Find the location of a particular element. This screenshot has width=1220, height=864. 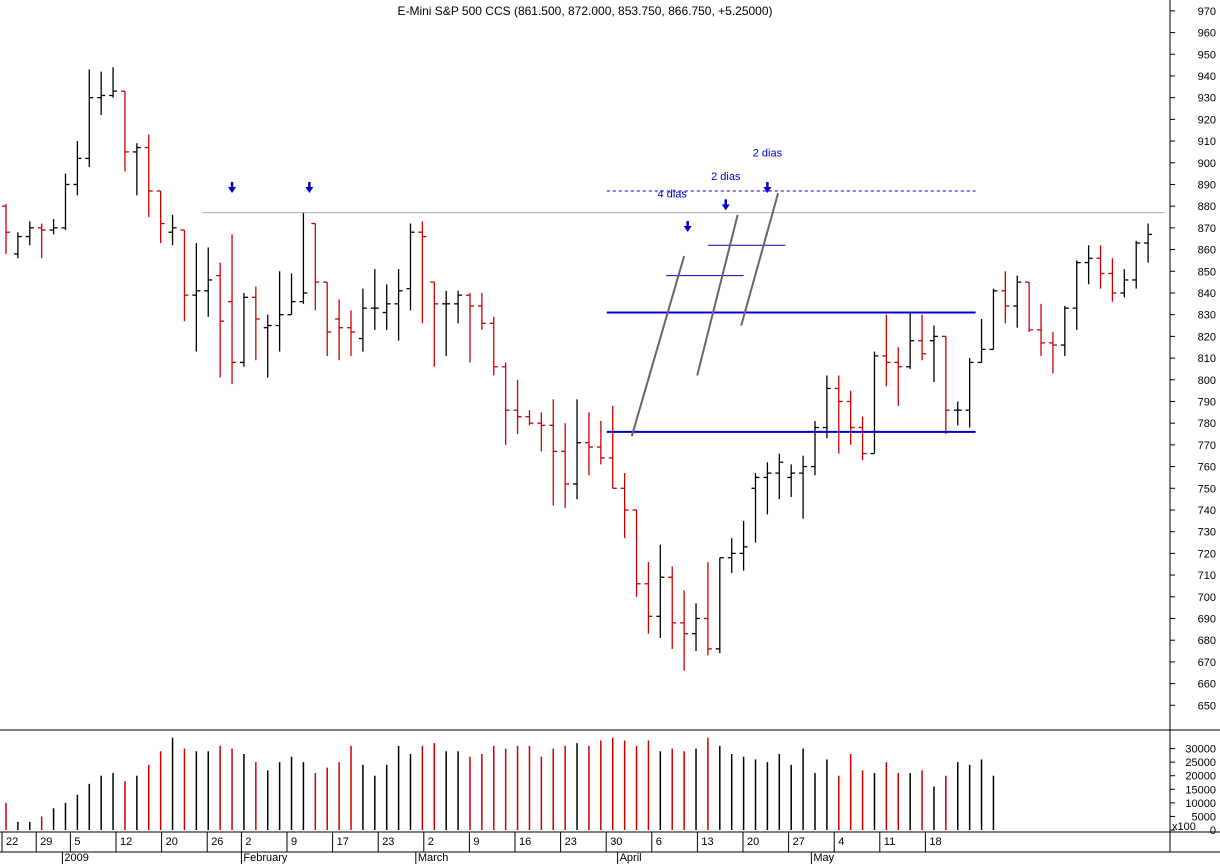

month-tick-label: April is located at coordinates (631, 858).